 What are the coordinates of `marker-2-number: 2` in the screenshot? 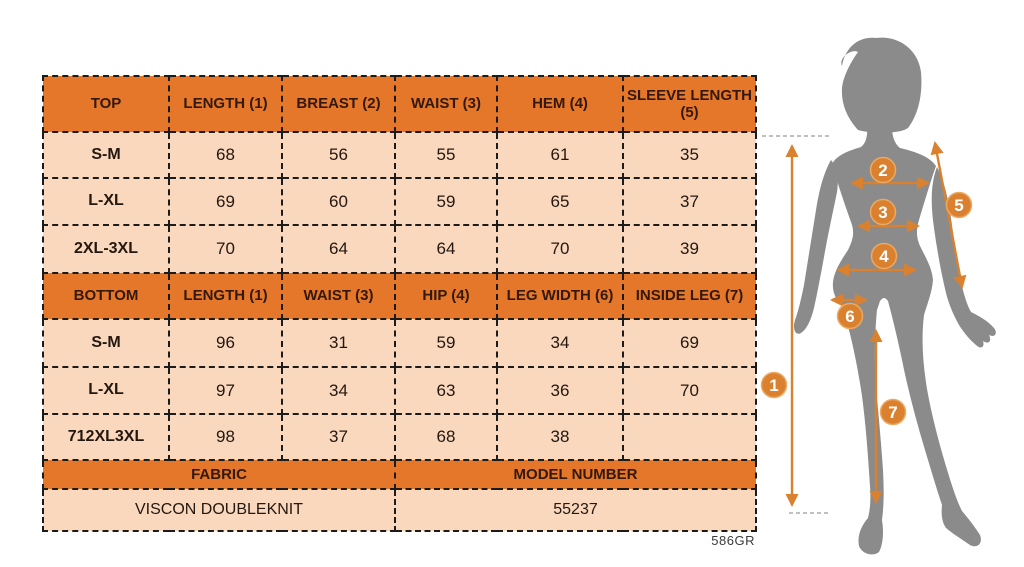 It's located at (882, 170).